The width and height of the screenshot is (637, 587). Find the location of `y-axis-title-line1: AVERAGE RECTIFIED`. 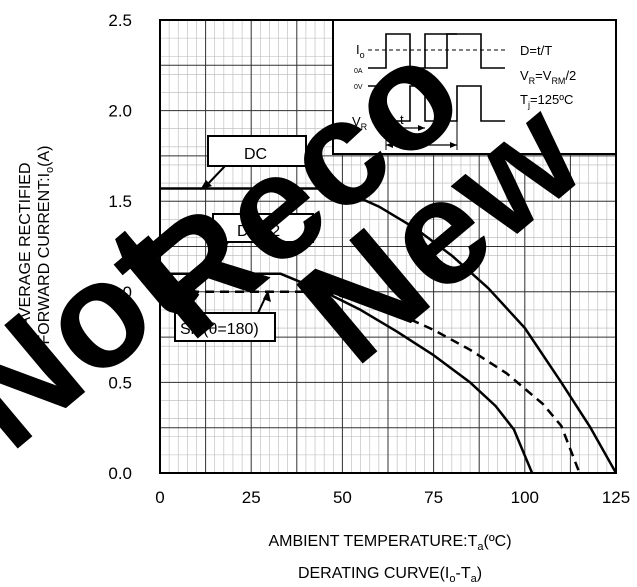

y-axis-title-line1: AVERAGE RECTIFIED is located at coordinates (25, 244).